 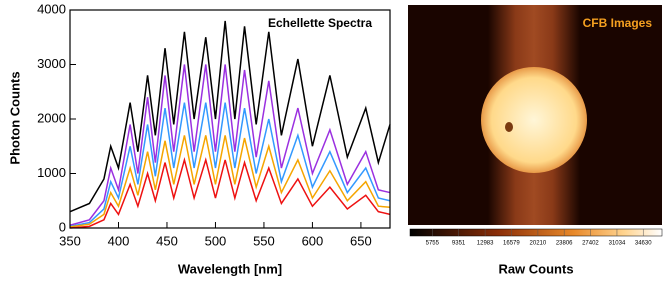 What do you see at coordinates (51, 117) in the screenshot?
I see `y-tick-label: 2000` at bounding box center [51, 117].